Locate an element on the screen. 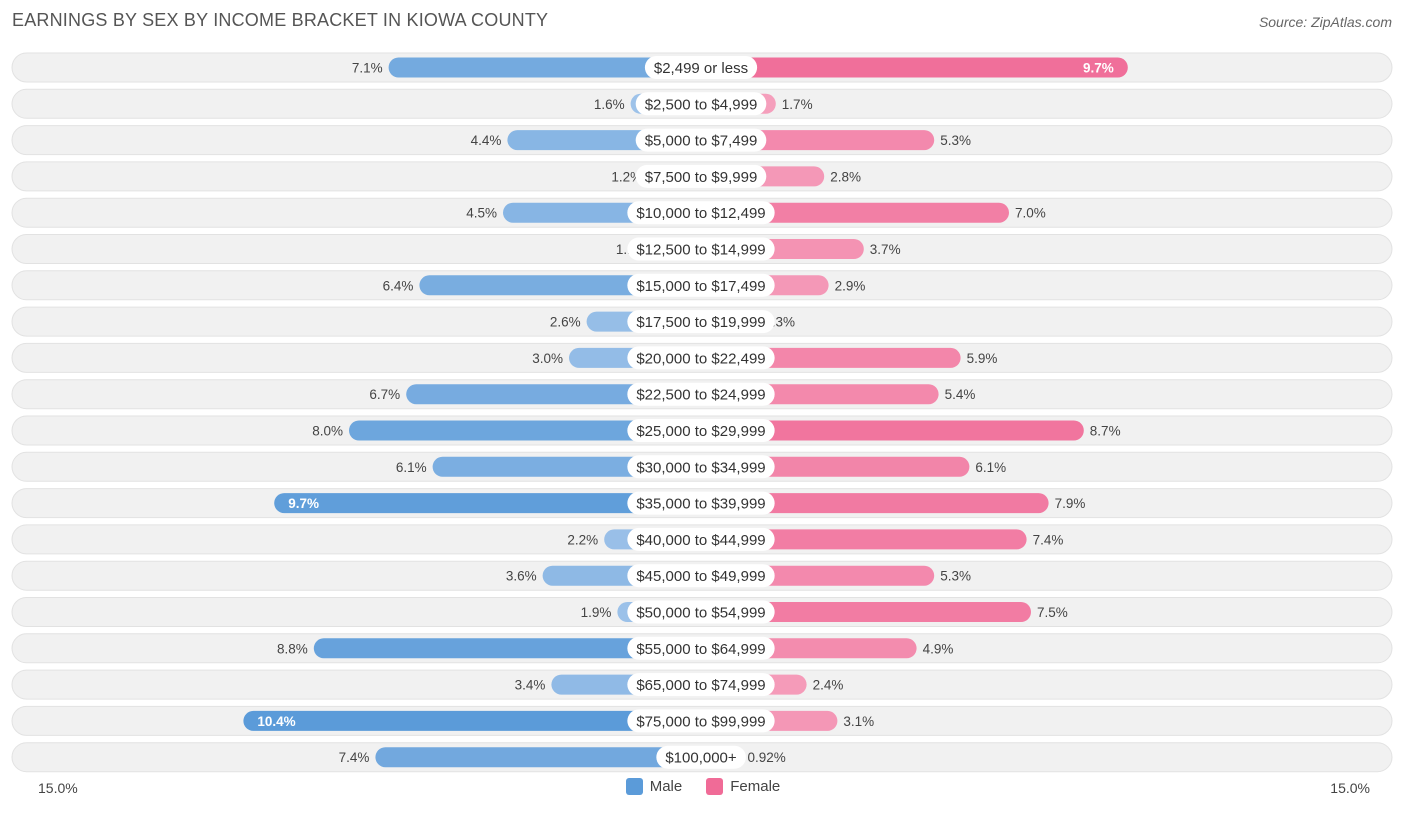 The height and width of the screenshot is (813, 1406). bar-label-male: 3.0% is located at coordinates (547, 358).